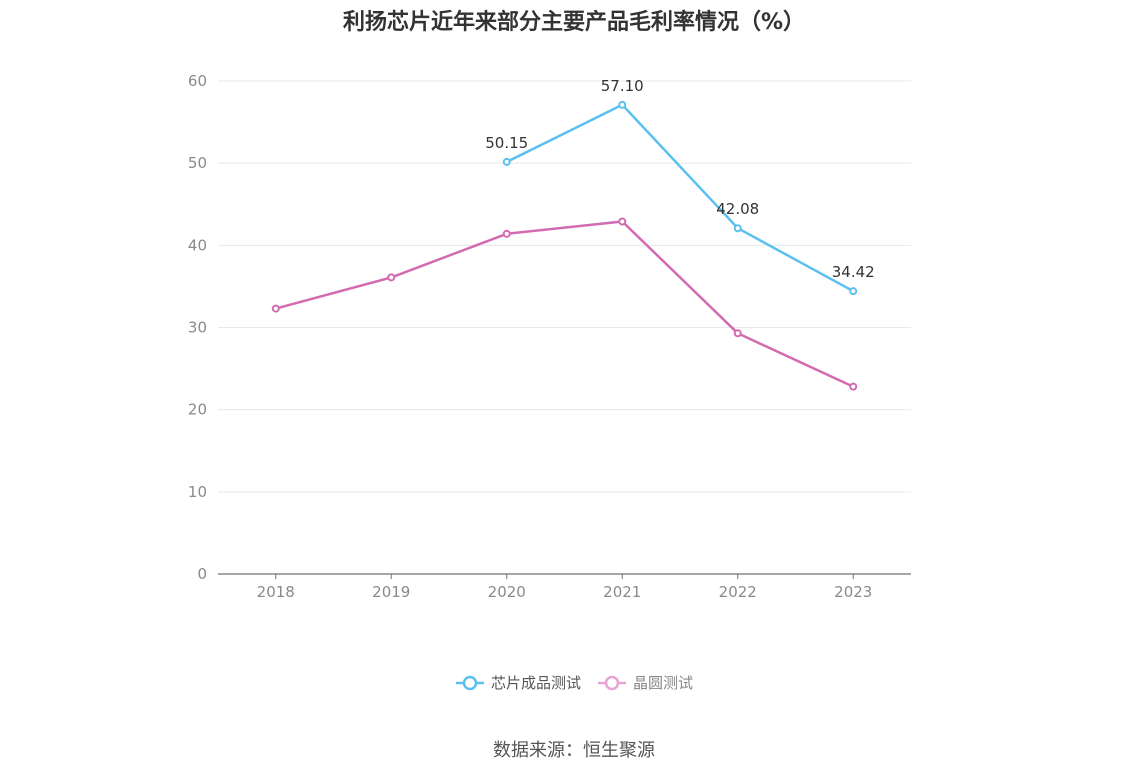 This screenshot has height=776, width=1148. I want to click on legend: 芯片成品测试 晶圆测试, so click(574, 682).